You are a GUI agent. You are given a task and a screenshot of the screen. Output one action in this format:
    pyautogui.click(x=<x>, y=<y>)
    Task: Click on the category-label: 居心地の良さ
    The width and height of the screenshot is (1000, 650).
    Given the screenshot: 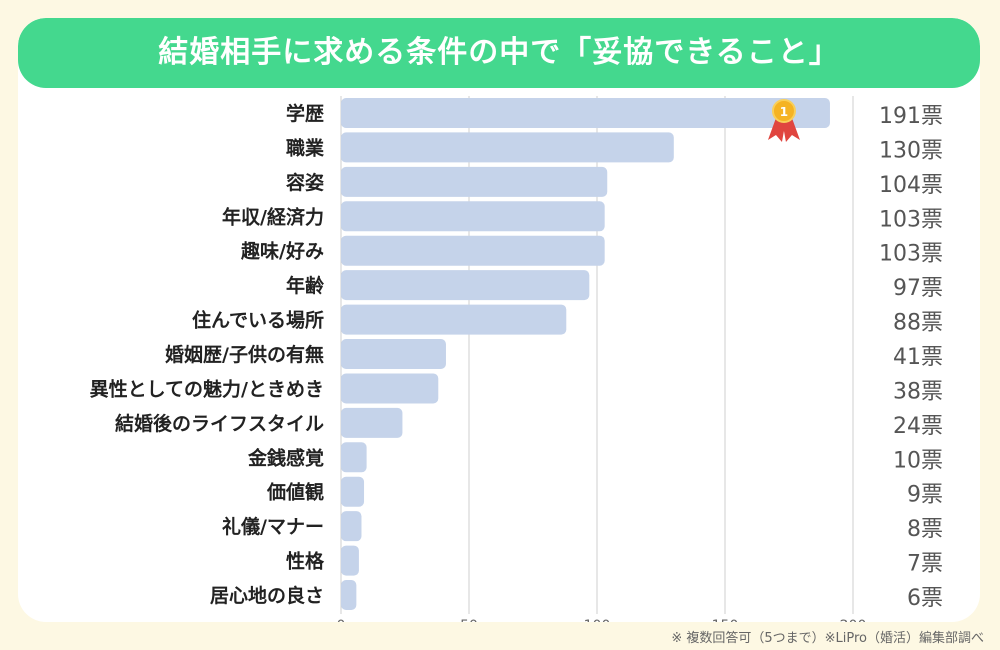 What is the action you would take?
    pyautogui.click(x=267, y=595)
    